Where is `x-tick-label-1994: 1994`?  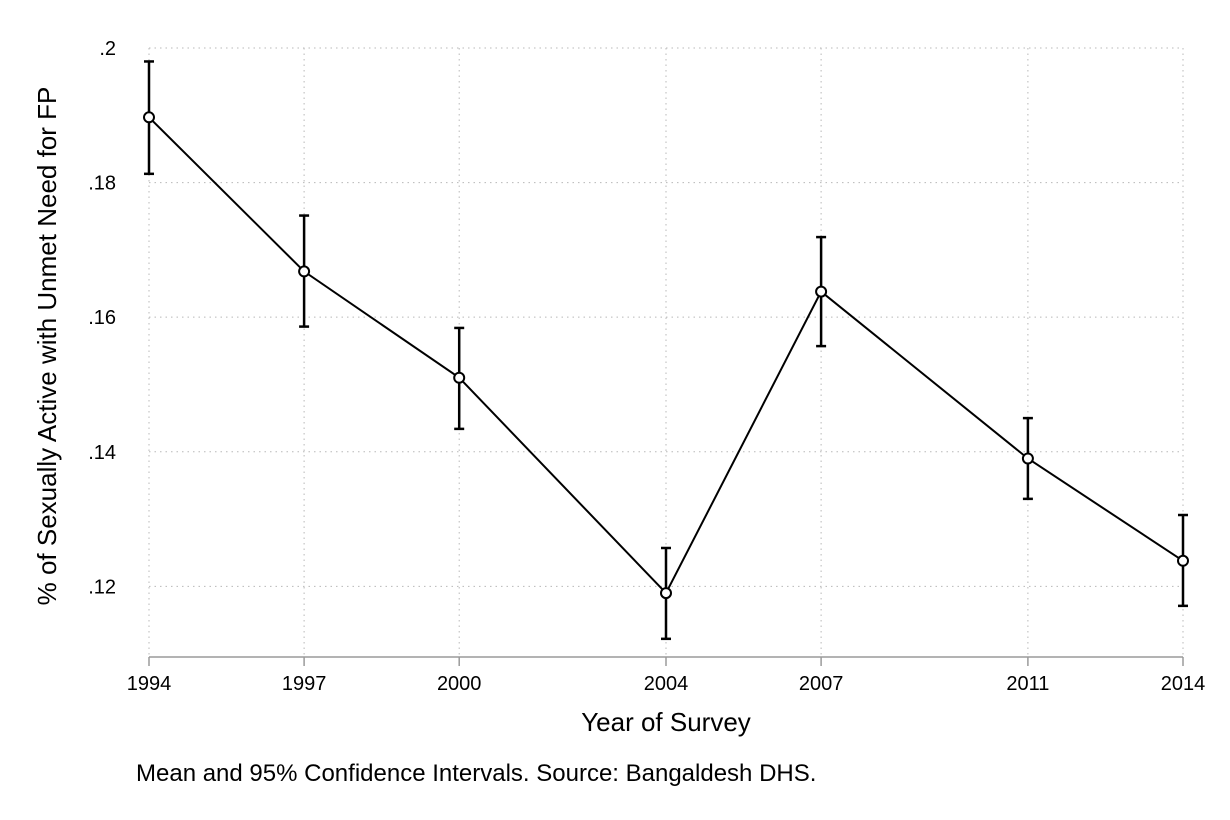
x-tick-label-1994: 1994 is located at coordinates (149, 684).